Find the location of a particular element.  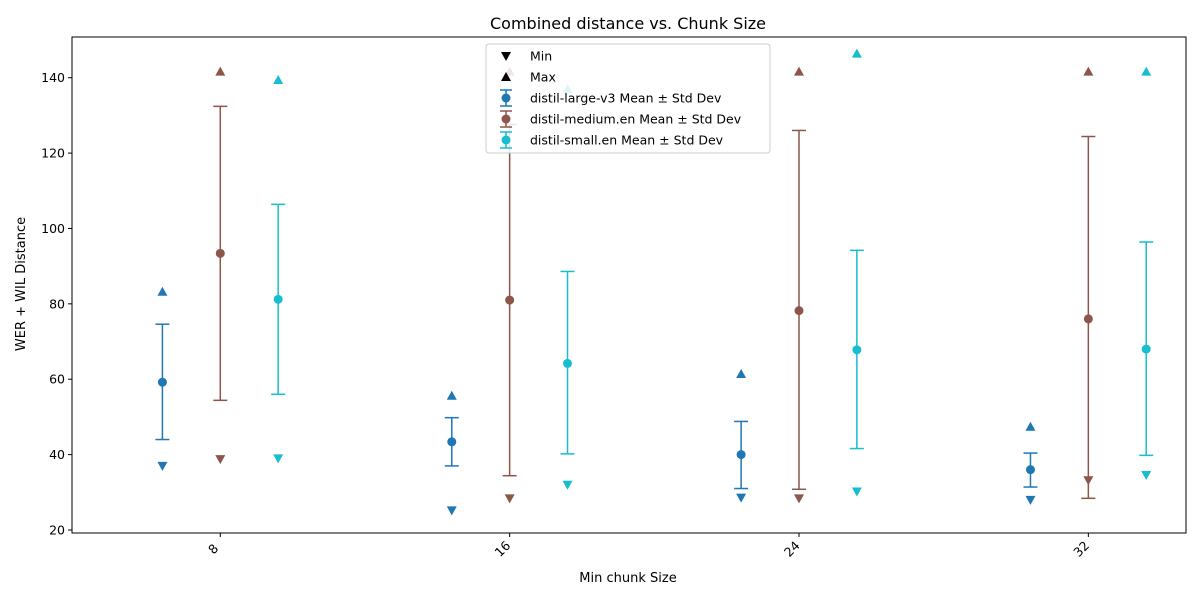

y-tick-label: 120 is located at coordinates (53, 153).